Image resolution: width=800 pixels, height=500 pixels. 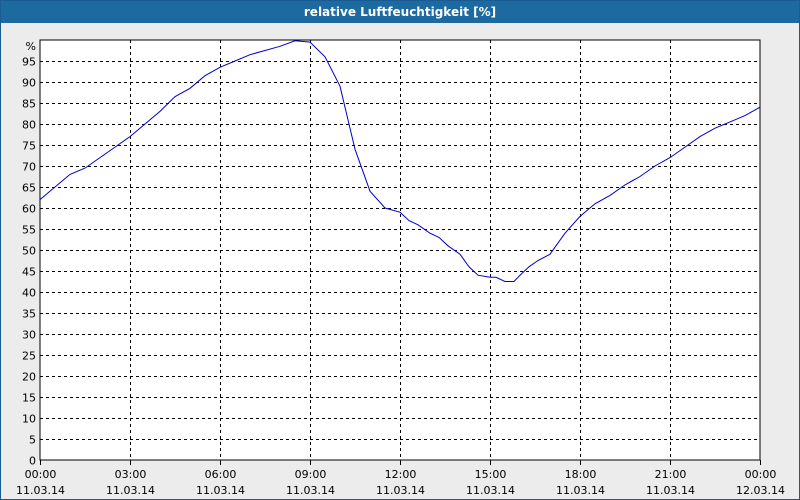 What do you see at coordinates (29, 293) in the screenshot?
I see `y-tick-label: 40` at bounding box center [29, 293].